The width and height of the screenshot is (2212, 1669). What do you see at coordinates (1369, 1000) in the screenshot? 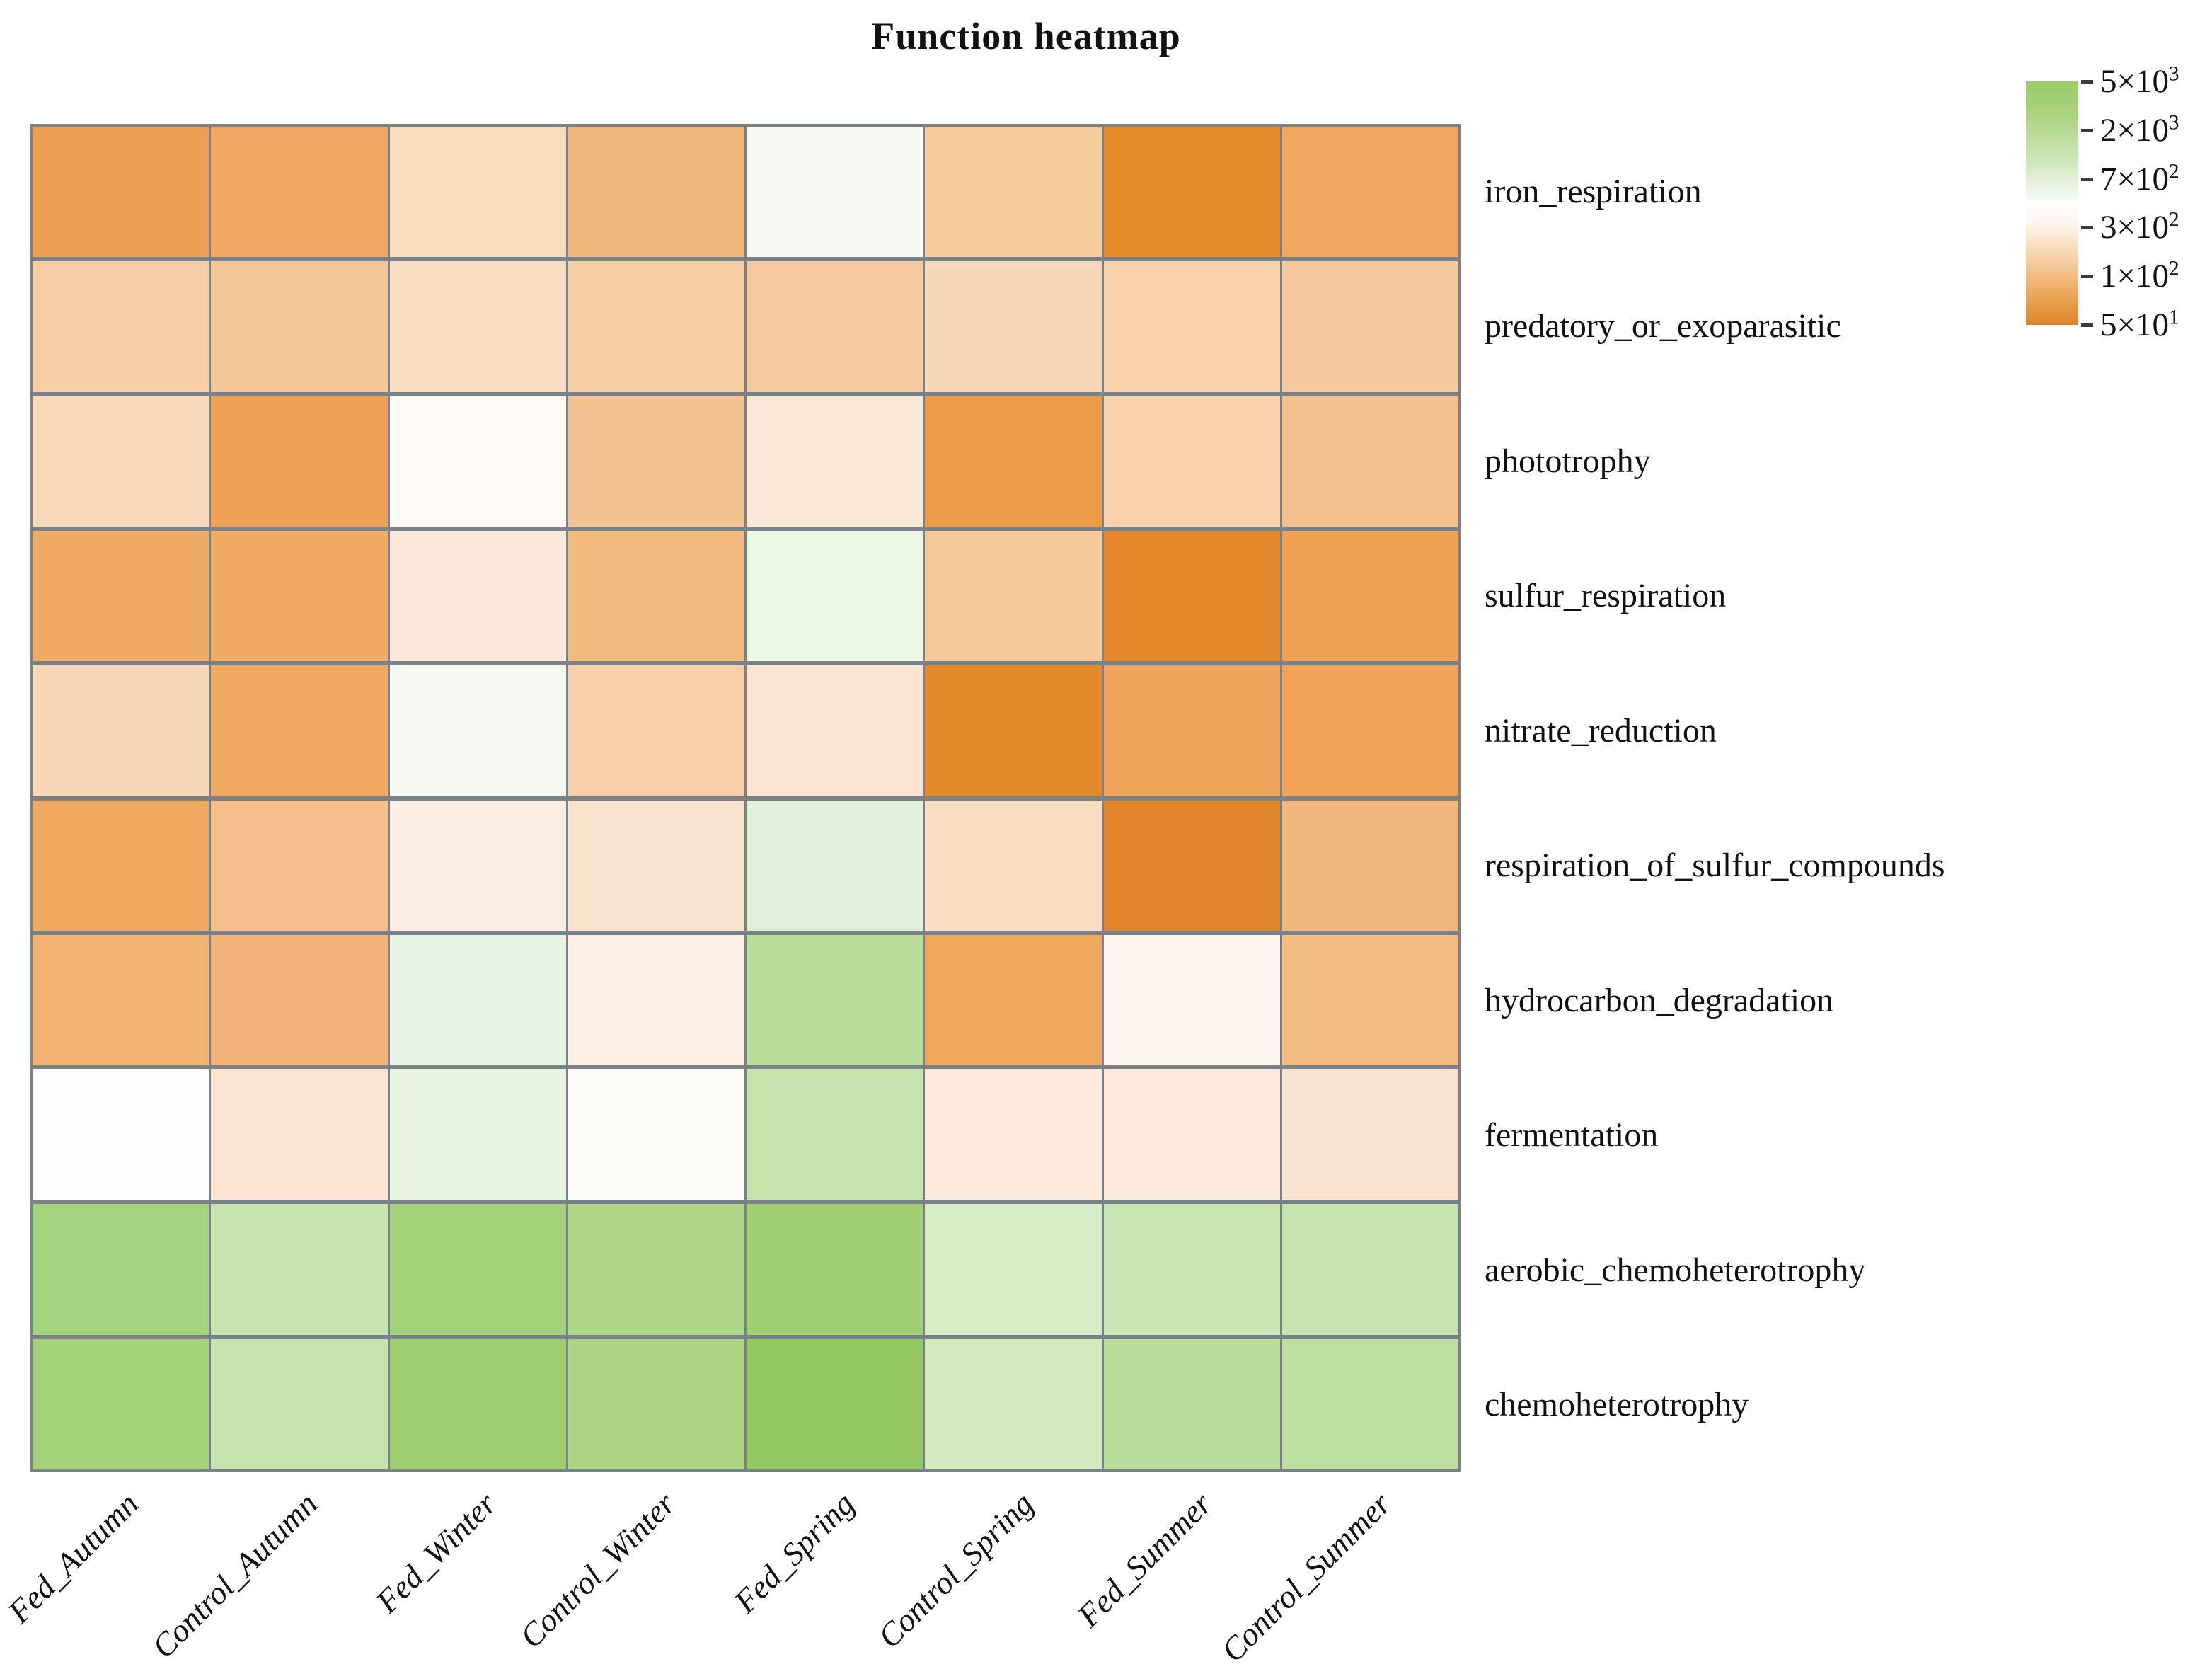
I see `heatmap-cell-r6-c7` at bounding box center [1369, 1000].